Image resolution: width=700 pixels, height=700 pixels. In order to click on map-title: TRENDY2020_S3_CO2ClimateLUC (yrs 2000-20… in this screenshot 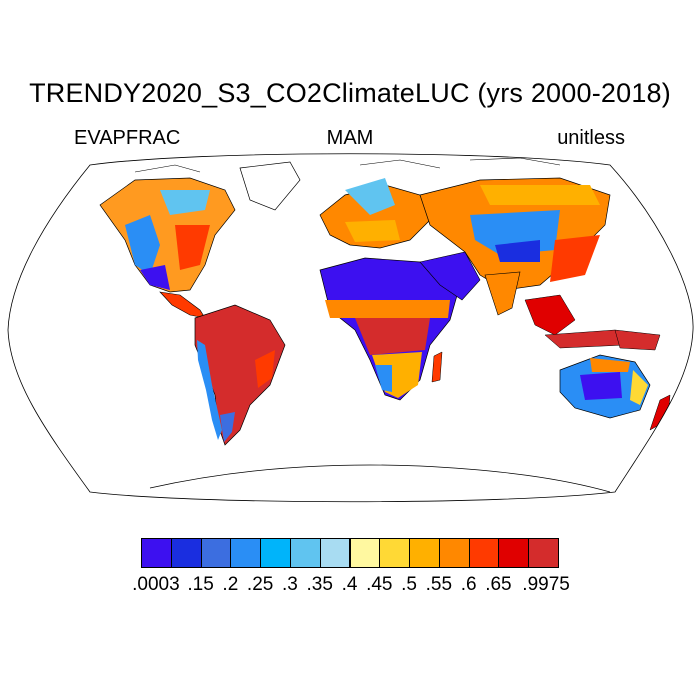, I will do `click(350, 93)`.